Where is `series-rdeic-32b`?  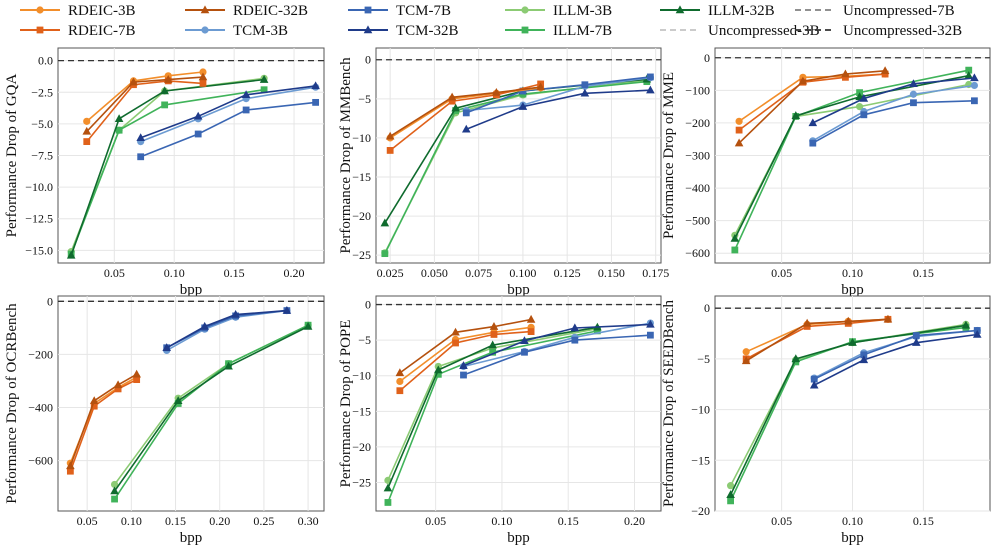 series-rdeic-32b is located at coordinates (812, 106).